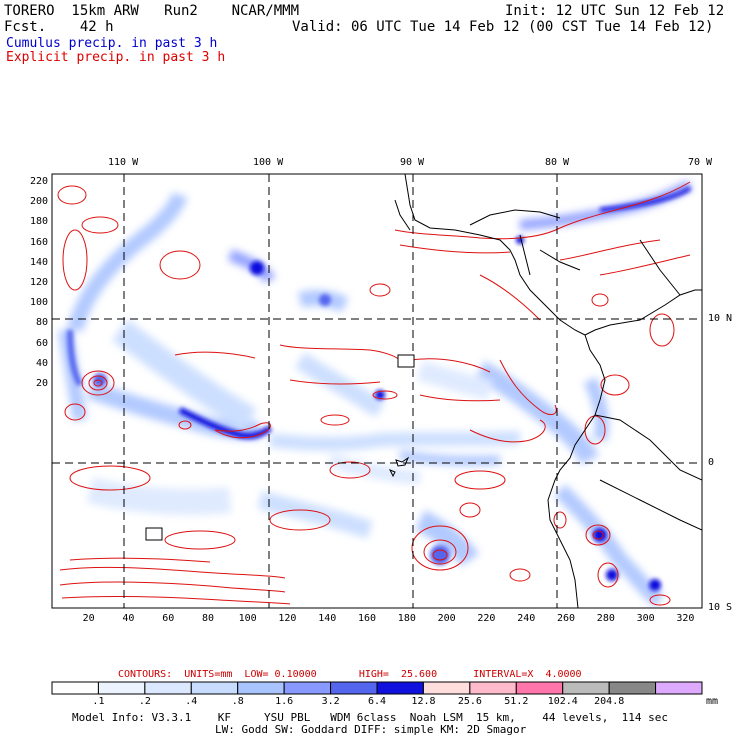 The height and width of the screenshot is (740, 740). What do you see at coordinates (38, 202) in the screenshot?
I see `y-tick-label: 200` at bounding box center [38, 202].